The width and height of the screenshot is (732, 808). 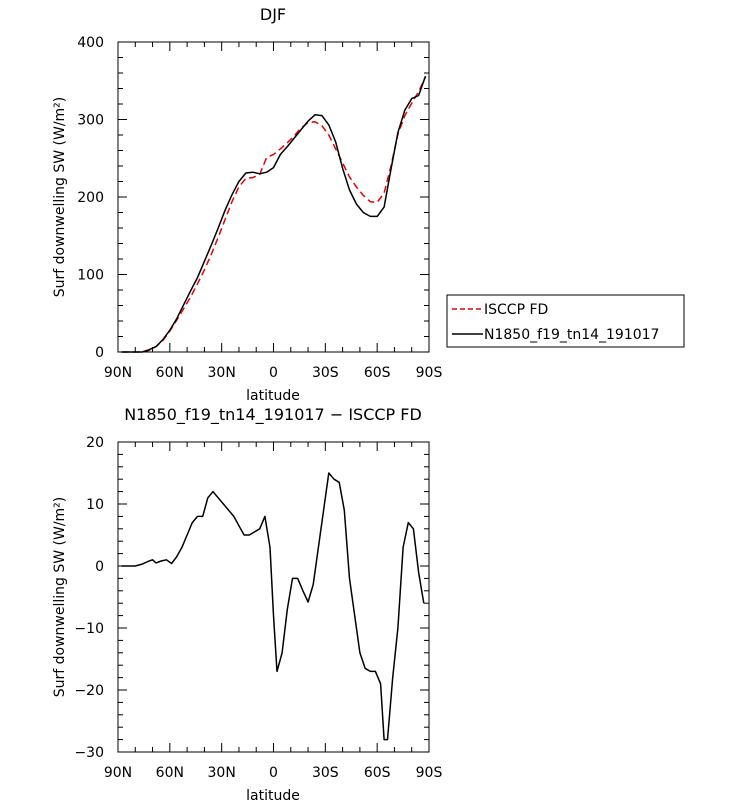 What do you see at coordinates (99, 353) in the screenshot?
I see `top-y-tick-label: 0` at bounding box center [99, 353].